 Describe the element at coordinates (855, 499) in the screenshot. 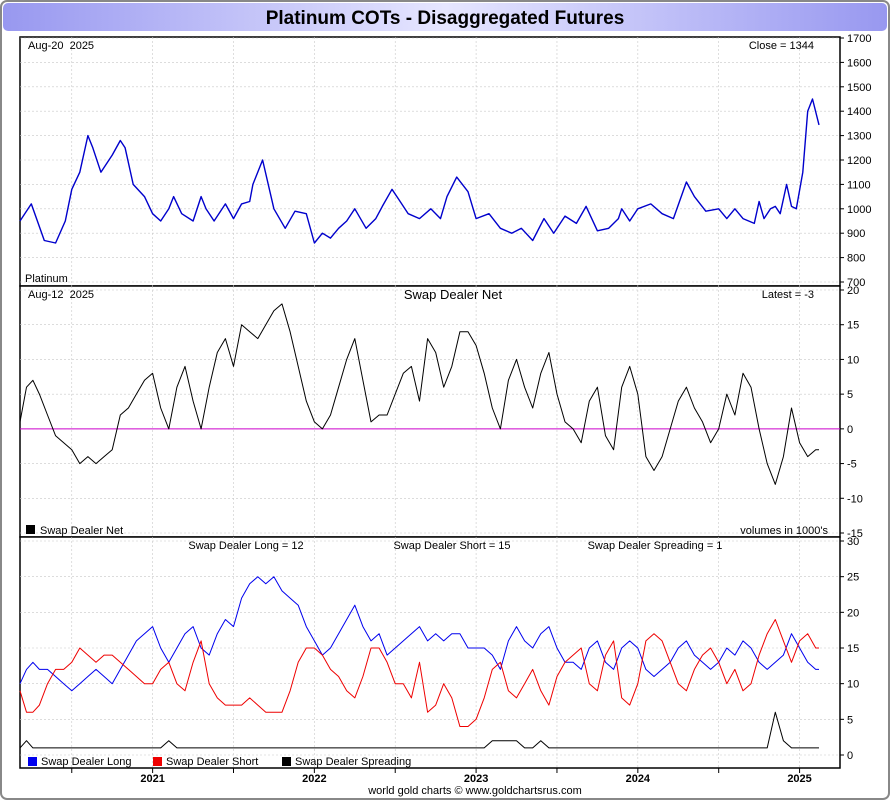

I see `y-tick-label: -10` at that location.